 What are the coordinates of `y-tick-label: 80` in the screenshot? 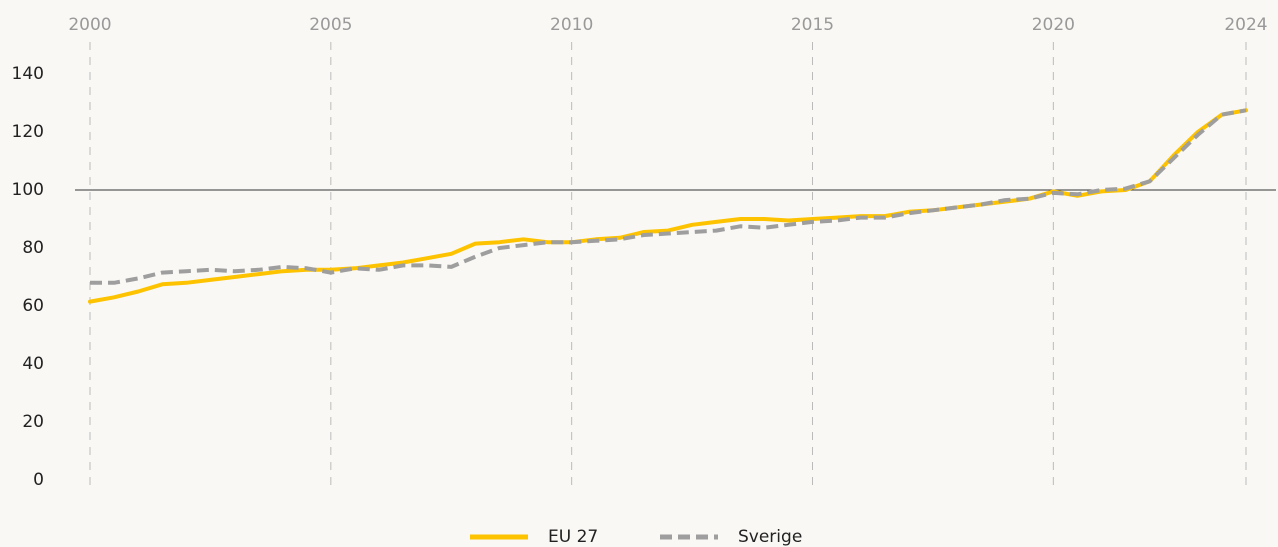 It's located at (33, 248).